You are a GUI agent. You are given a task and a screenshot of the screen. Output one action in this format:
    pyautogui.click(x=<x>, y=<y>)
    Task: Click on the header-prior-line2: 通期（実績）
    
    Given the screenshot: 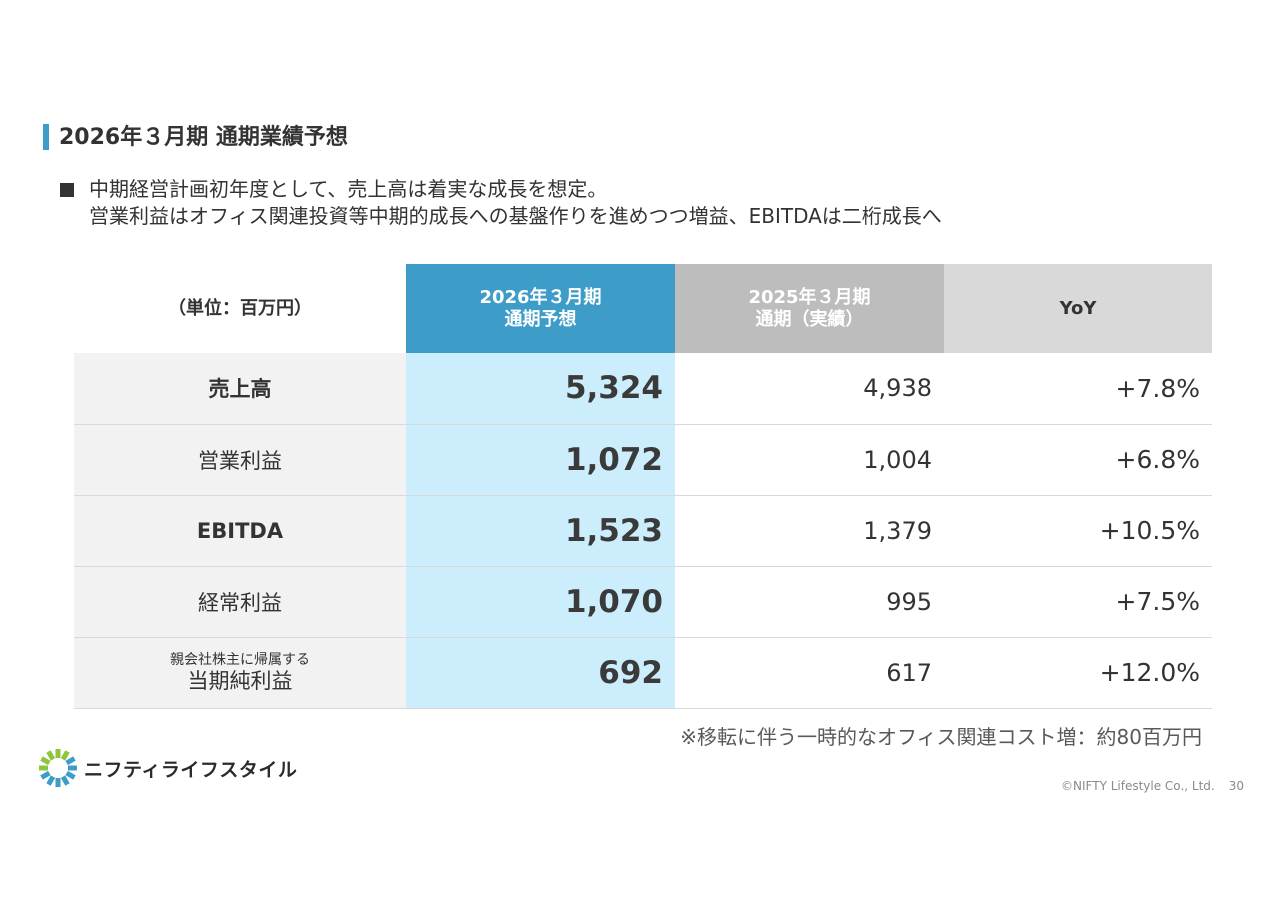 What is the action you would take?
    pyautogui.click(x=809, y=319)
    